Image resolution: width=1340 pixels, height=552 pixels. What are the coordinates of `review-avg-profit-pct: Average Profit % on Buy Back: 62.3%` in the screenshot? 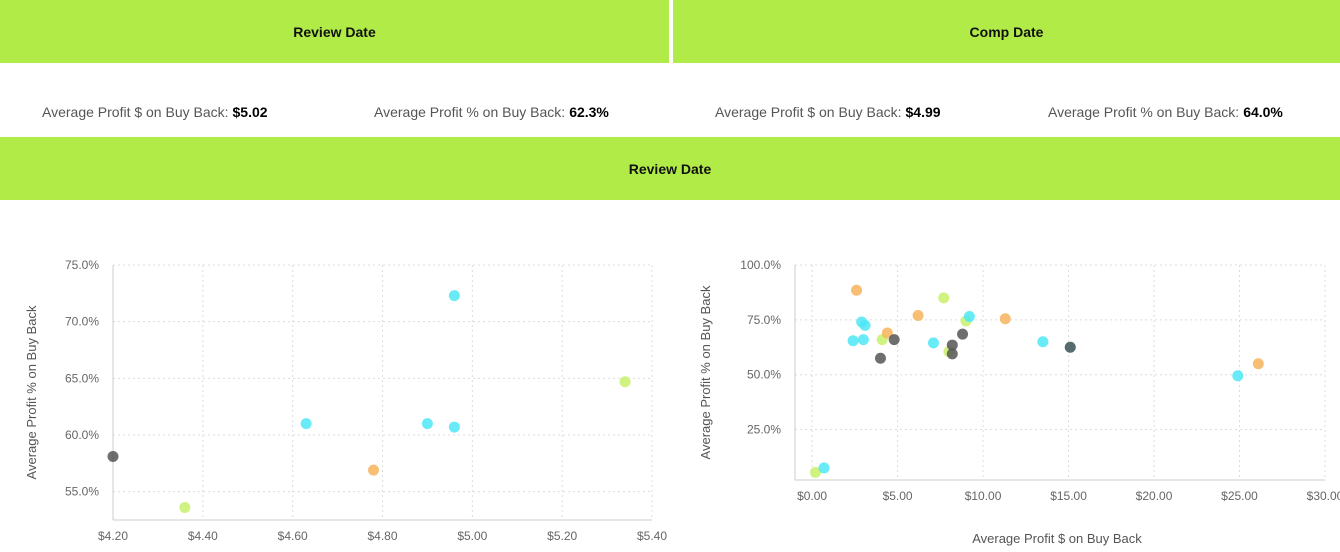 It's located at (491, 112).